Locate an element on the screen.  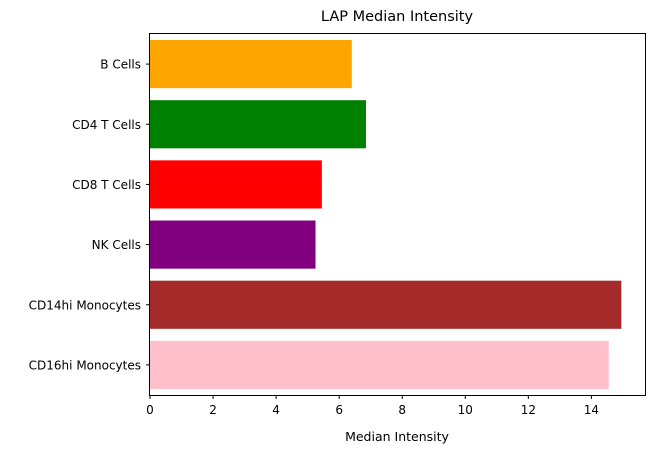
y-tick-label: B Cells is located at coordinates (120, 65).